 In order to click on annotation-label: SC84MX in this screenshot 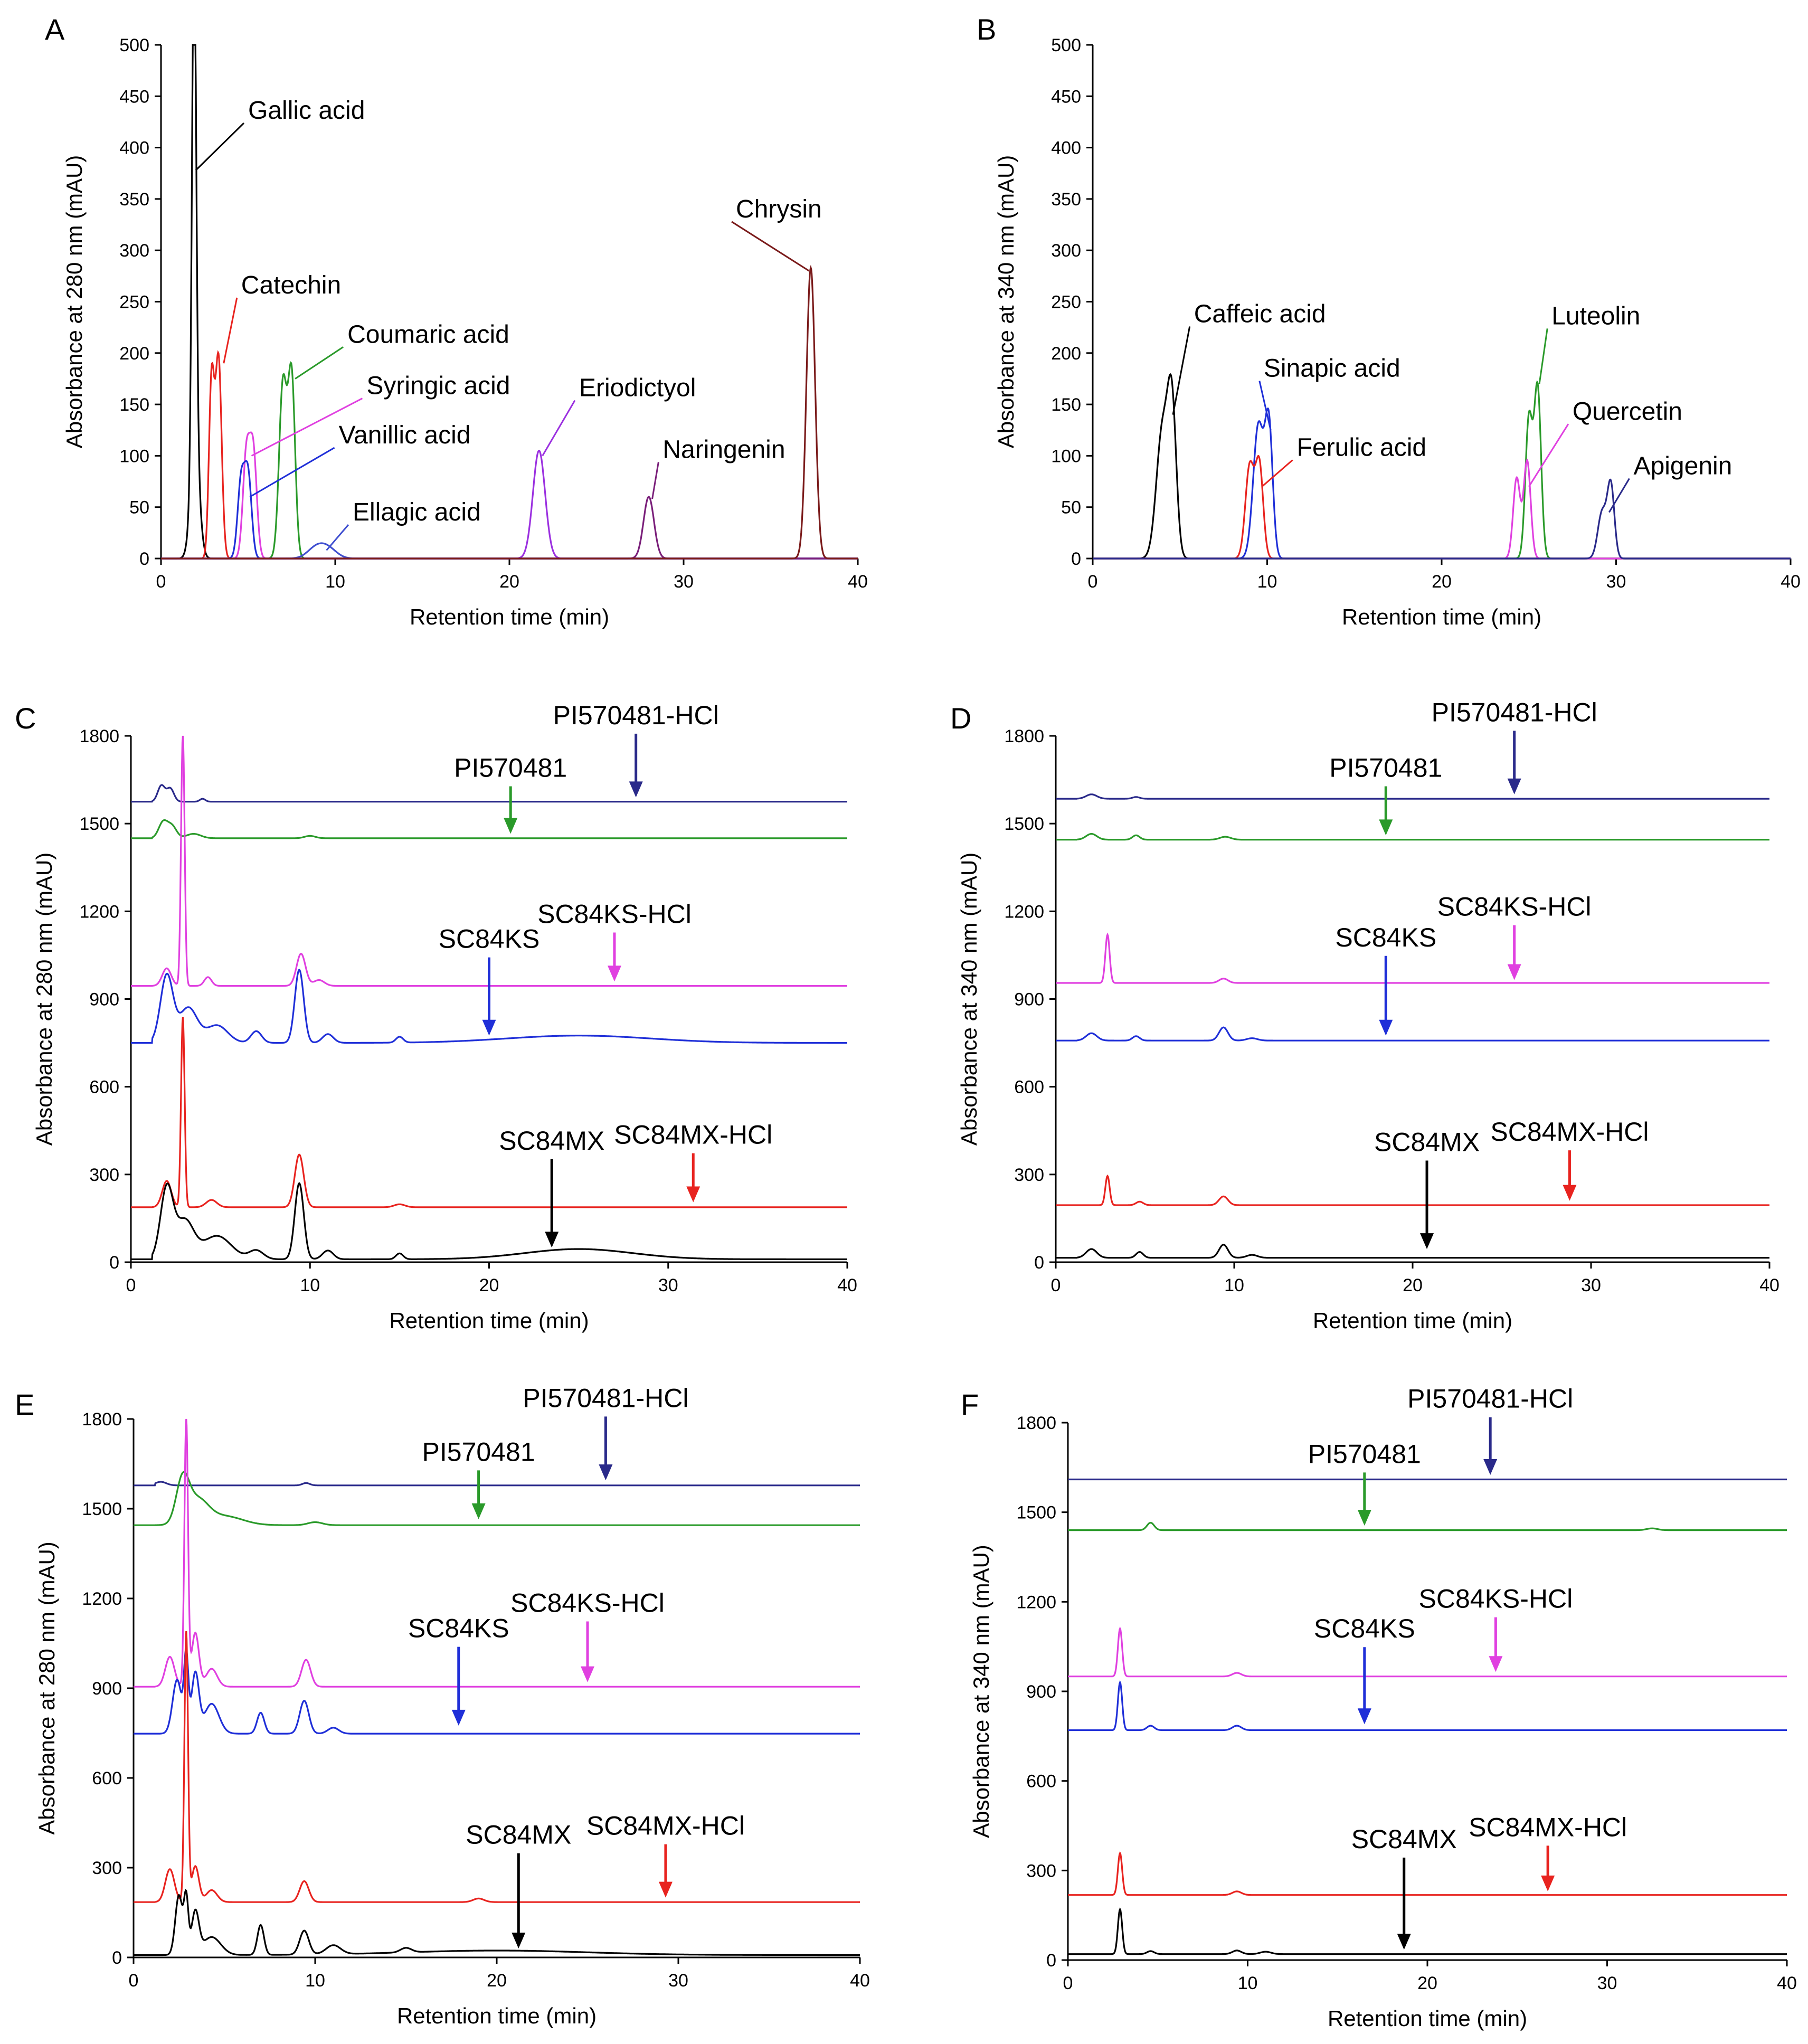, I will do `click(1404, 1839)`.